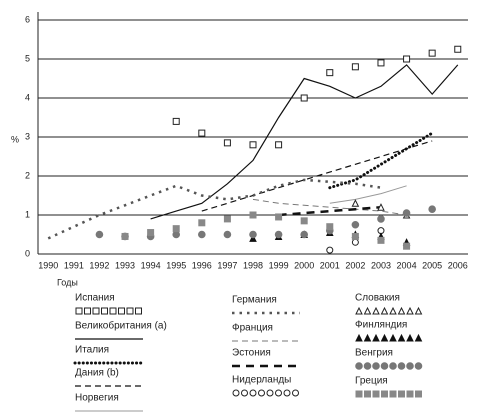  I want to click on x-tick-label: 2002, so click(355, 265).